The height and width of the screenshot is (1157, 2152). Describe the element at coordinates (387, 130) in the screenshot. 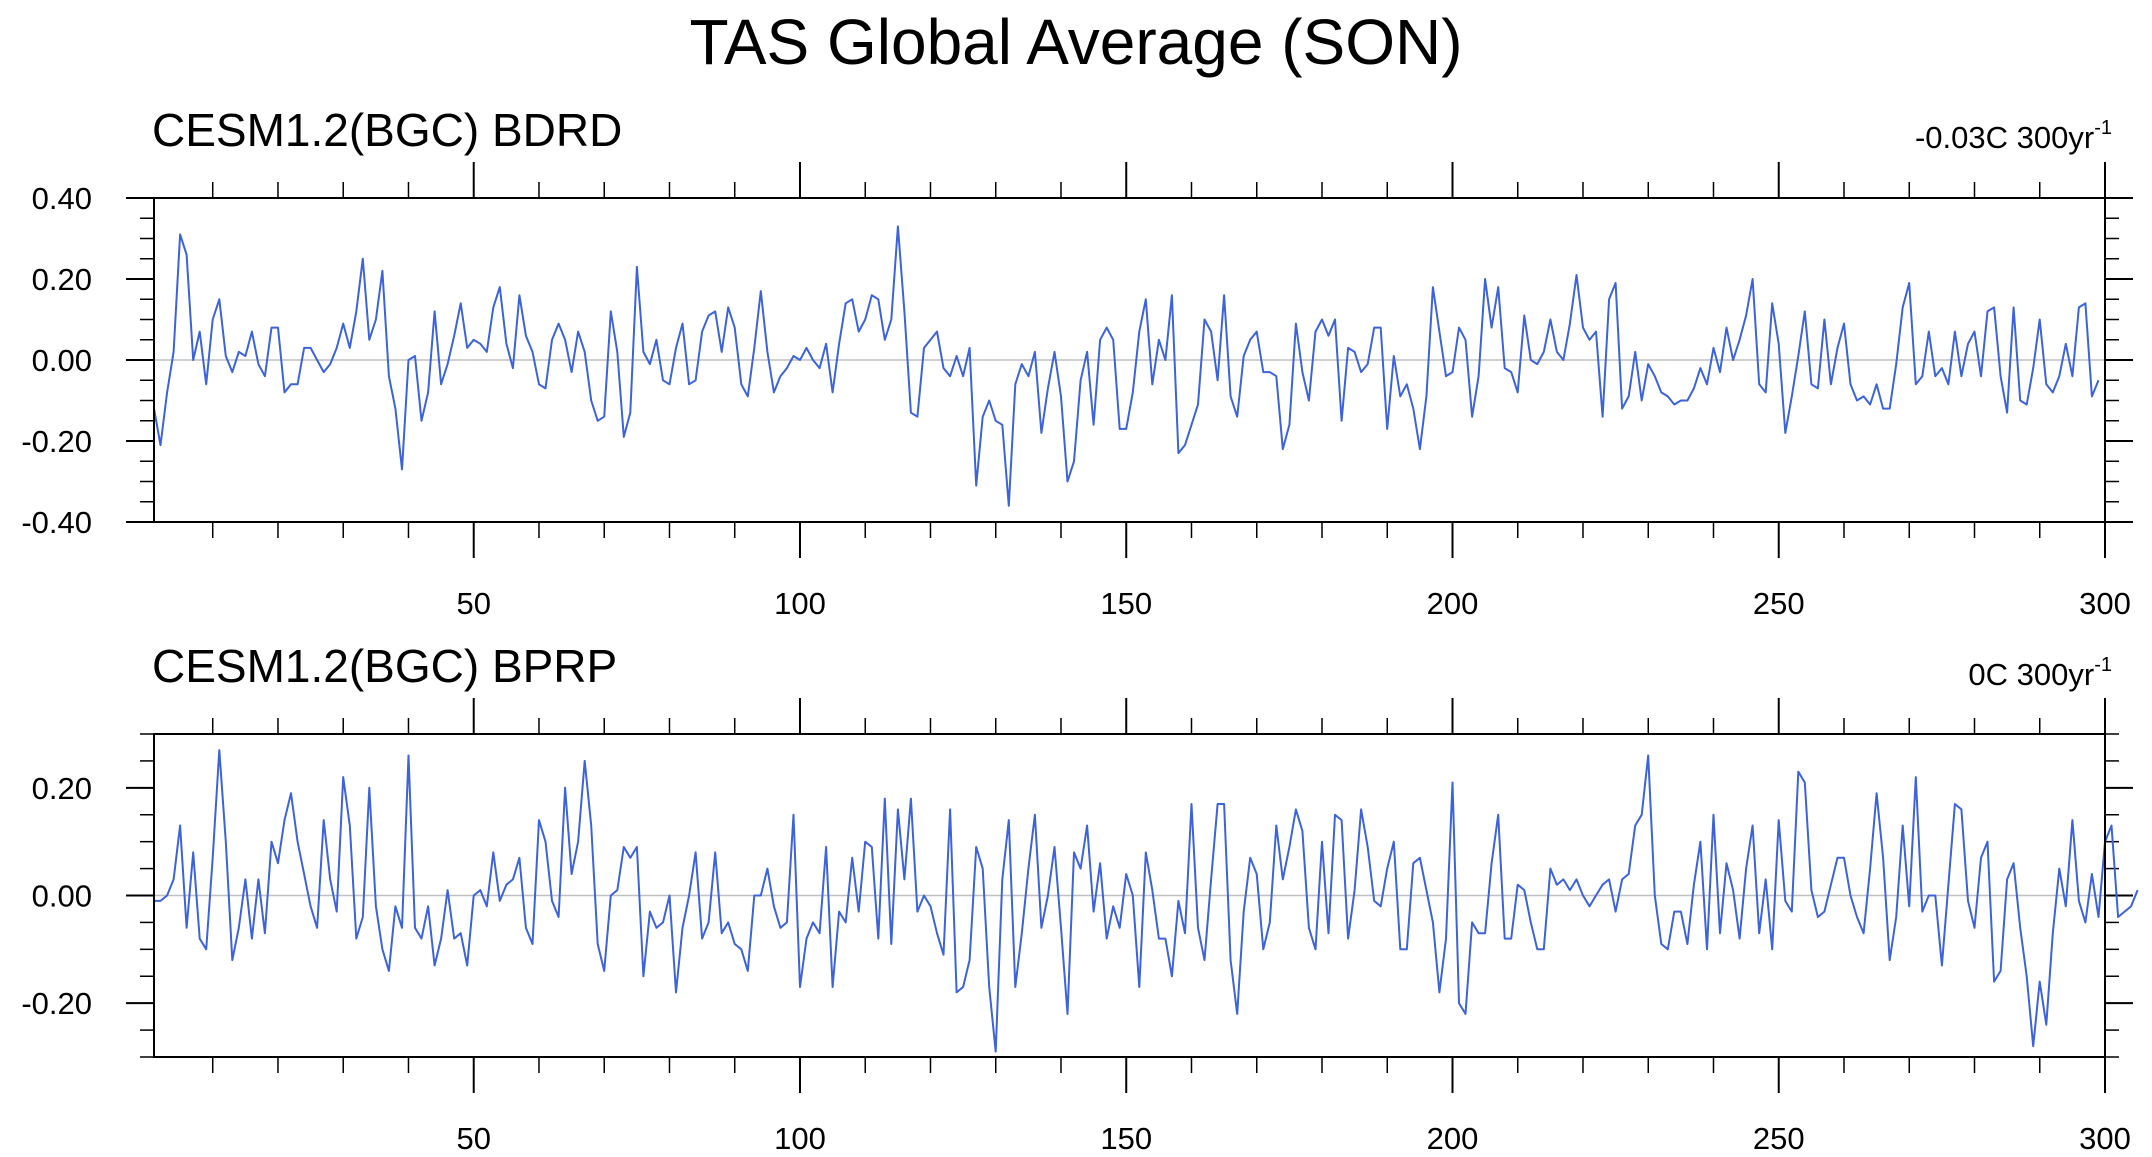

I see `panel-1-title: CESM1.2(BGC) BDRD` at that location.